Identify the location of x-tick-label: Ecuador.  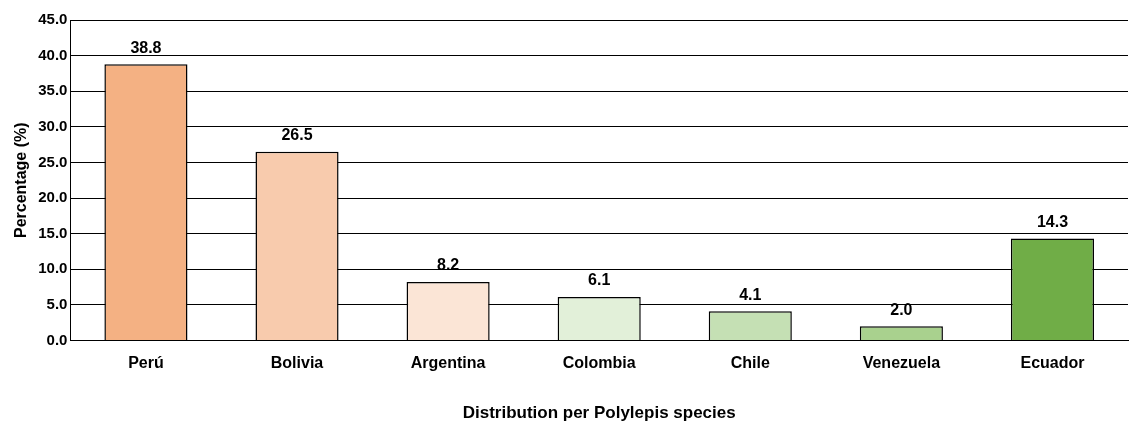
(1052, 363).